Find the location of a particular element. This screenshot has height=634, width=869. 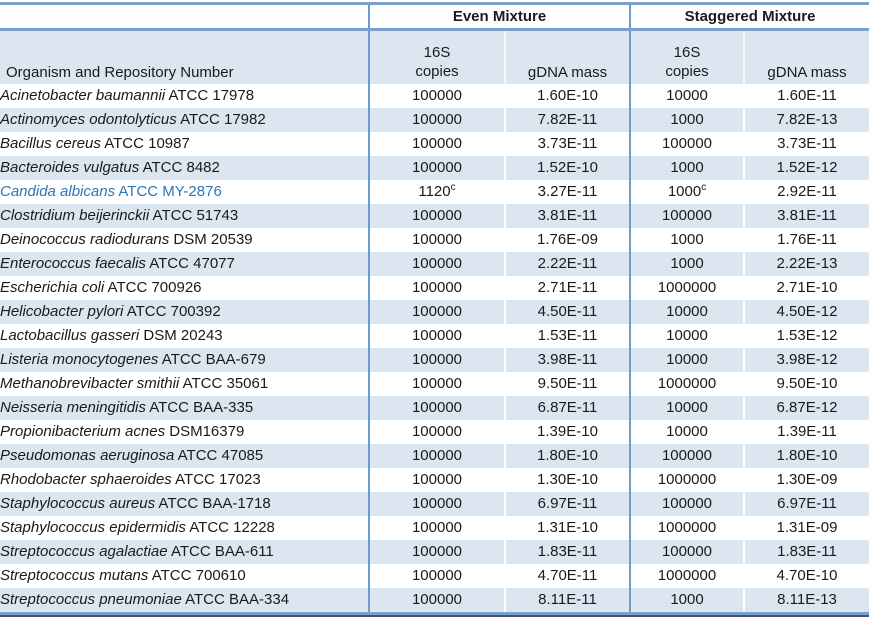

staggered-16s-copies-cell: 1000000 is located at coordinates (686, 383).